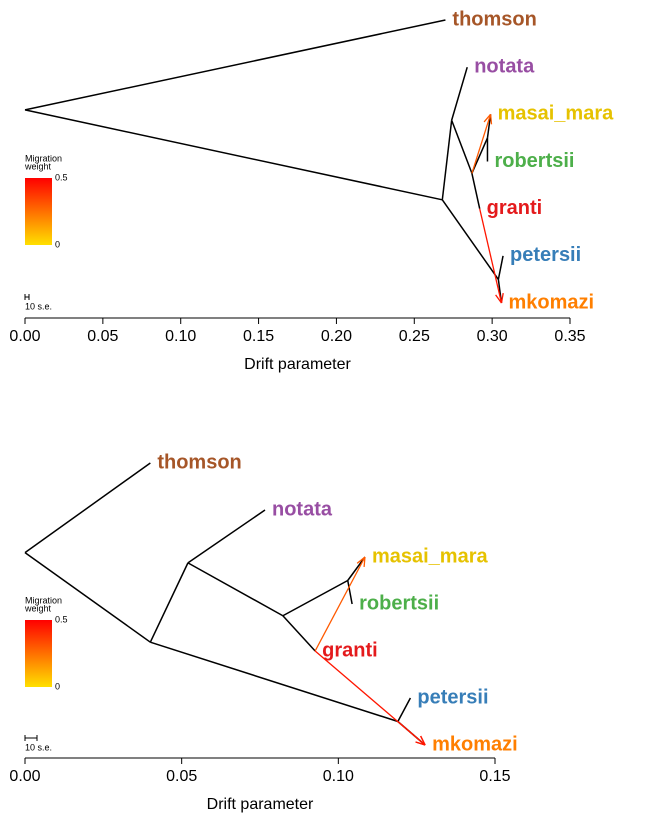 This screenshot has width=649, height=815. I want to click on x-tick-label: 0.25, so click(414, 336).